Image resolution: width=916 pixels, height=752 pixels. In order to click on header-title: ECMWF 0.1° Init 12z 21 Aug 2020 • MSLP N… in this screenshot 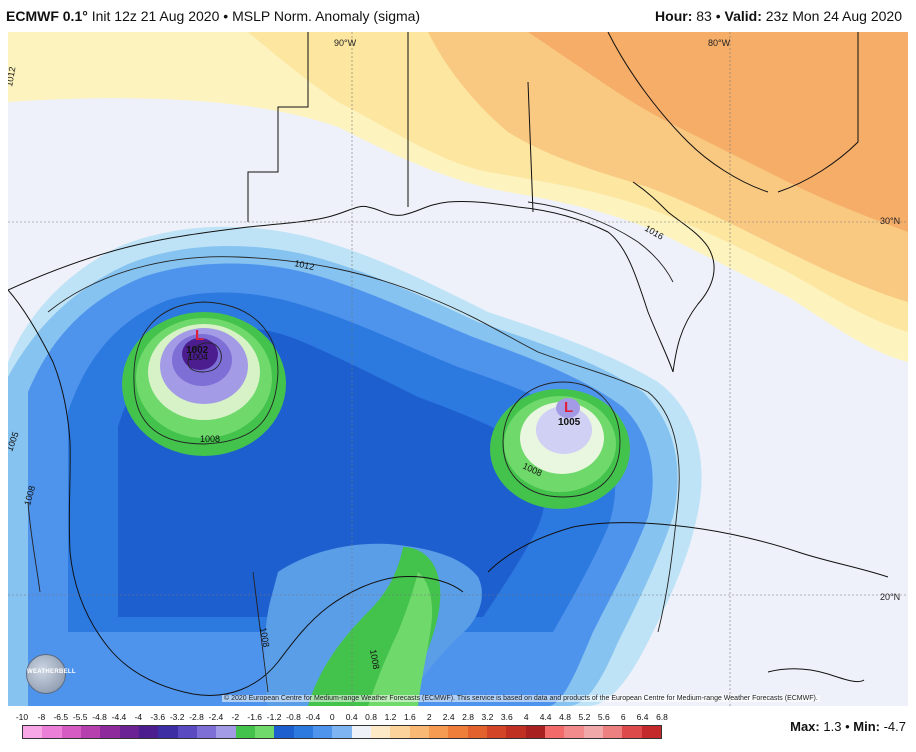, I will do `click(213, 16)`.